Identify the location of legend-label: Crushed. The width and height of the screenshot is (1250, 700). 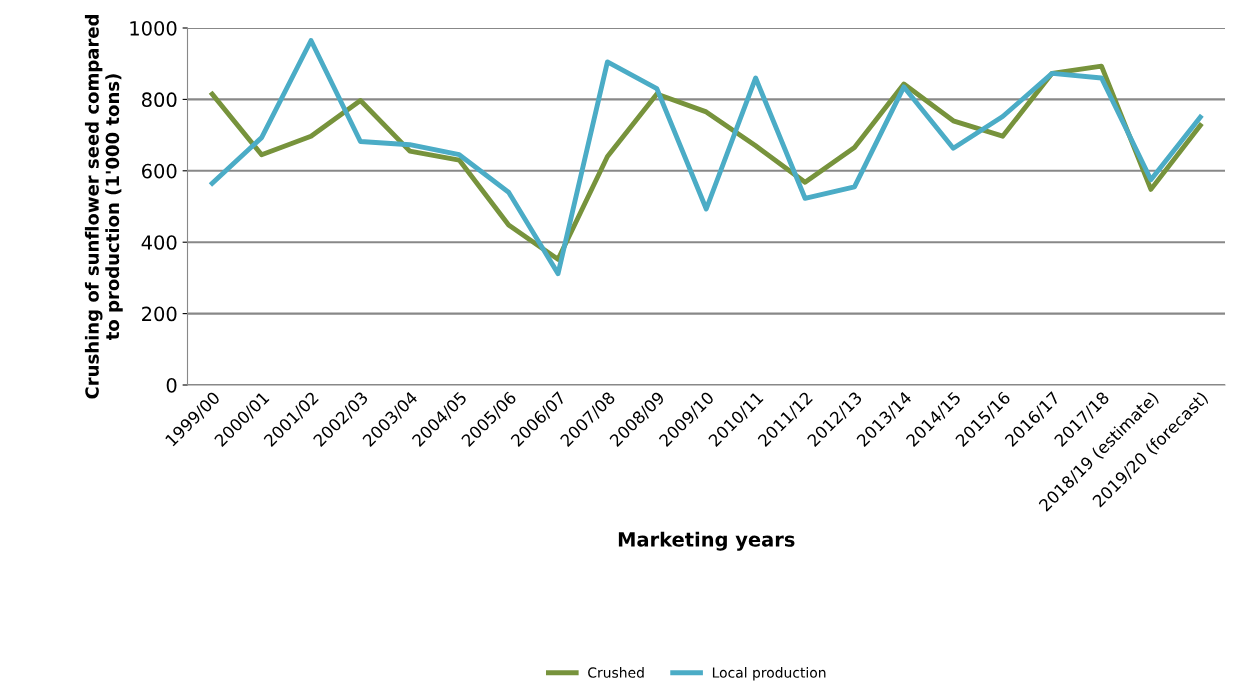
(616, 672).